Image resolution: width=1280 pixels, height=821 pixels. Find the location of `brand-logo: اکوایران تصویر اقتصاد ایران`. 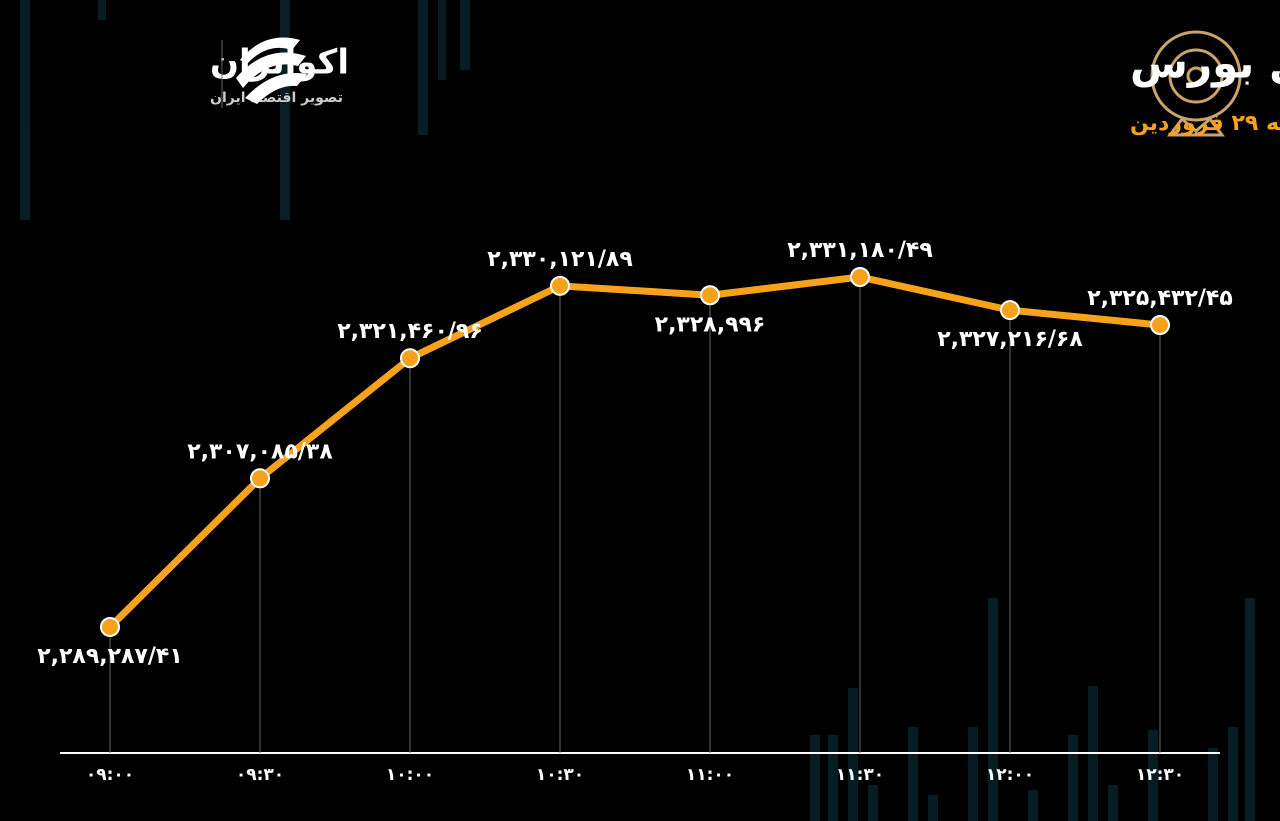

brand-logo: اکوایران تصویر اقتصاد ایران is located at coordinates (279, 72).